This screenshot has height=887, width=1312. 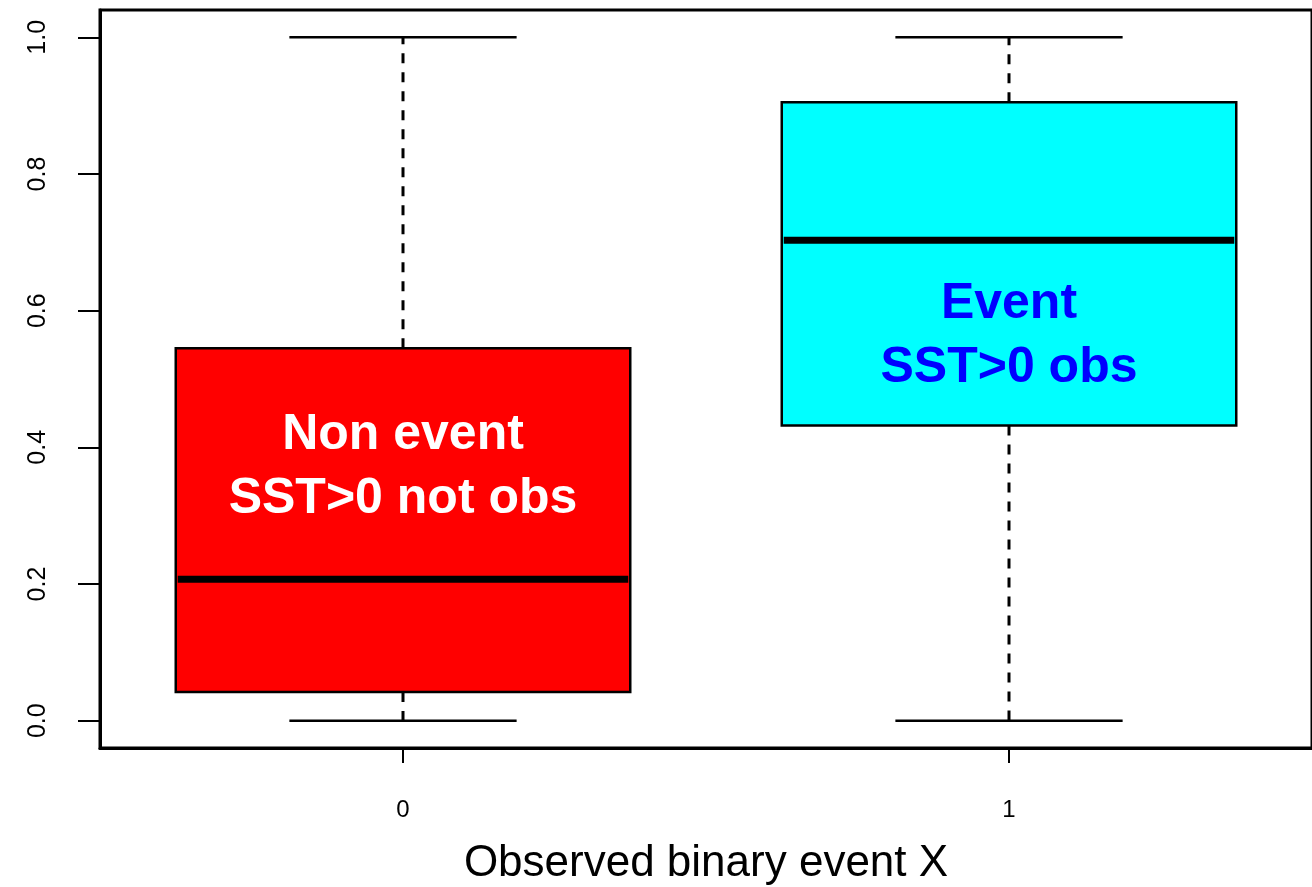 What do you see at coordinates (403, 463) in the screenshot?
I see `annotation: Non event SST>0 not obs` at bounding box center [403, 463].